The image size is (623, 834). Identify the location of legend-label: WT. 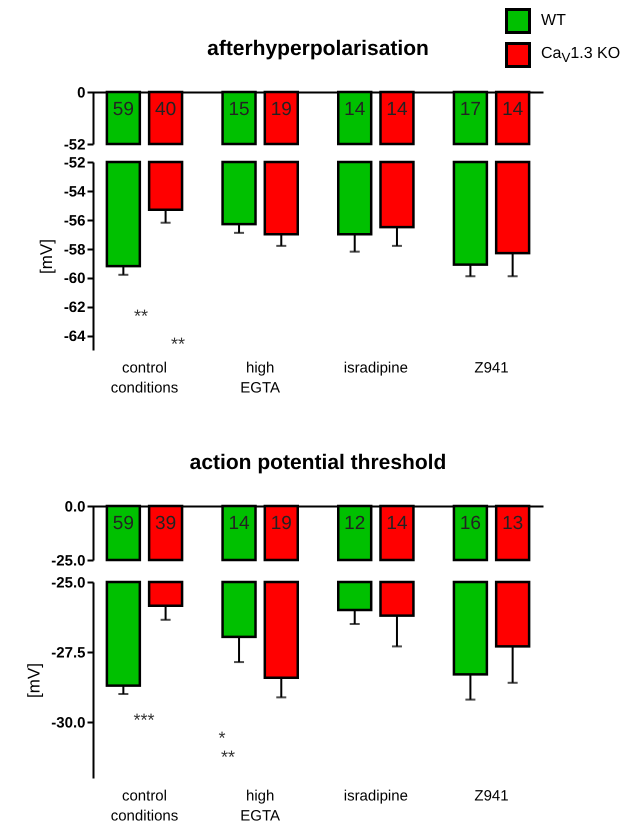
(553, 21).